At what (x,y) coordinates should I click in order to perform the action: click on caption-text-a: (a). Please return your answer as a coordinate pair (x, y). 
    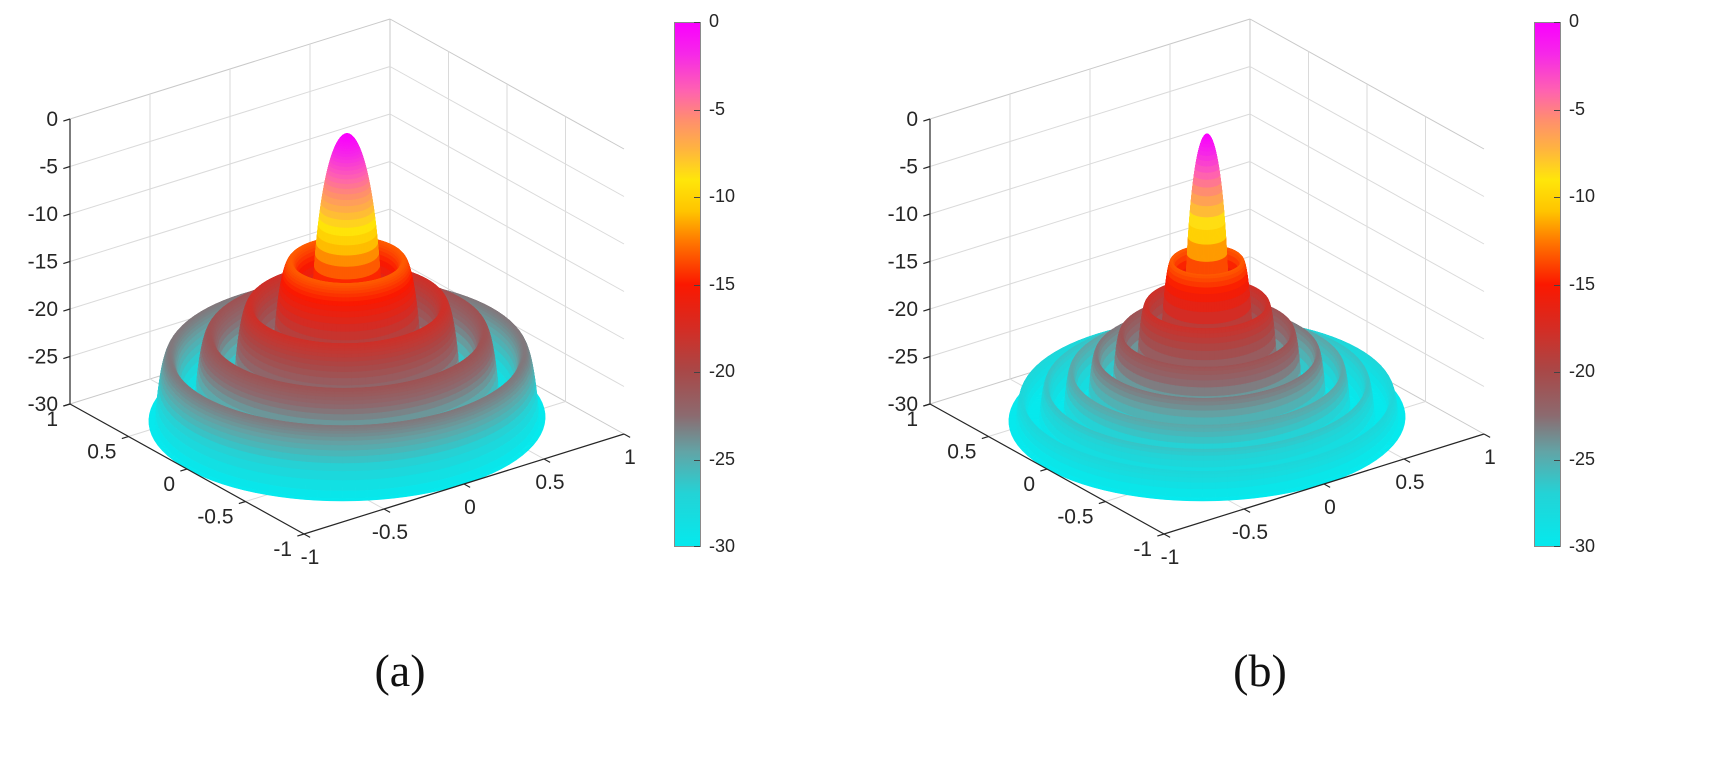
    Looking at the image, I should click on (400, 670).